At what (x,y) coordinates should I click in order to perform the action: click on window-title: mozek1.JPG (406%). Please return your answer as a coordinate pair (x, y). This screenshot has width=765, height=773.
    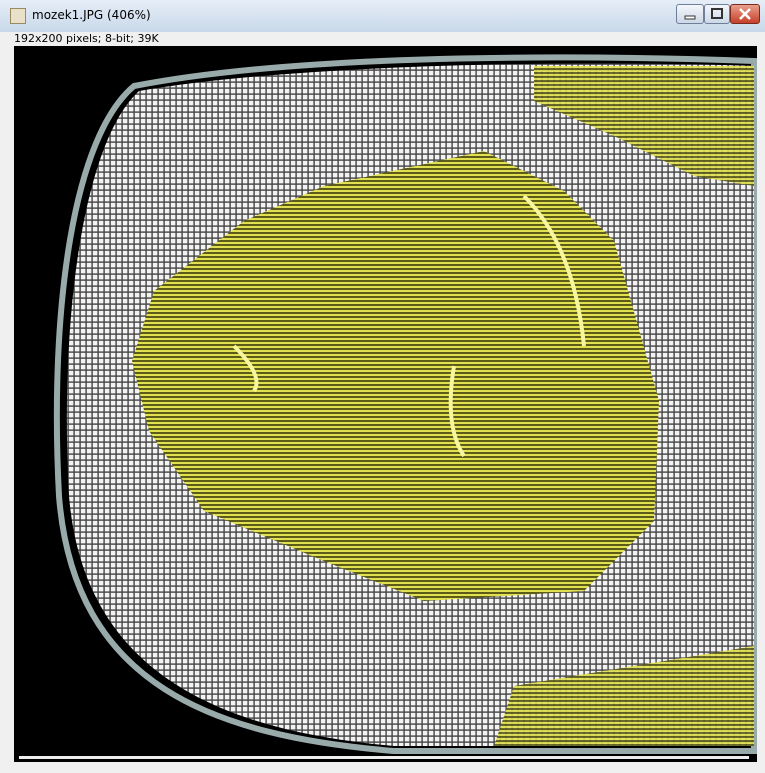
    Looking at the image, I should click on (91, 15).